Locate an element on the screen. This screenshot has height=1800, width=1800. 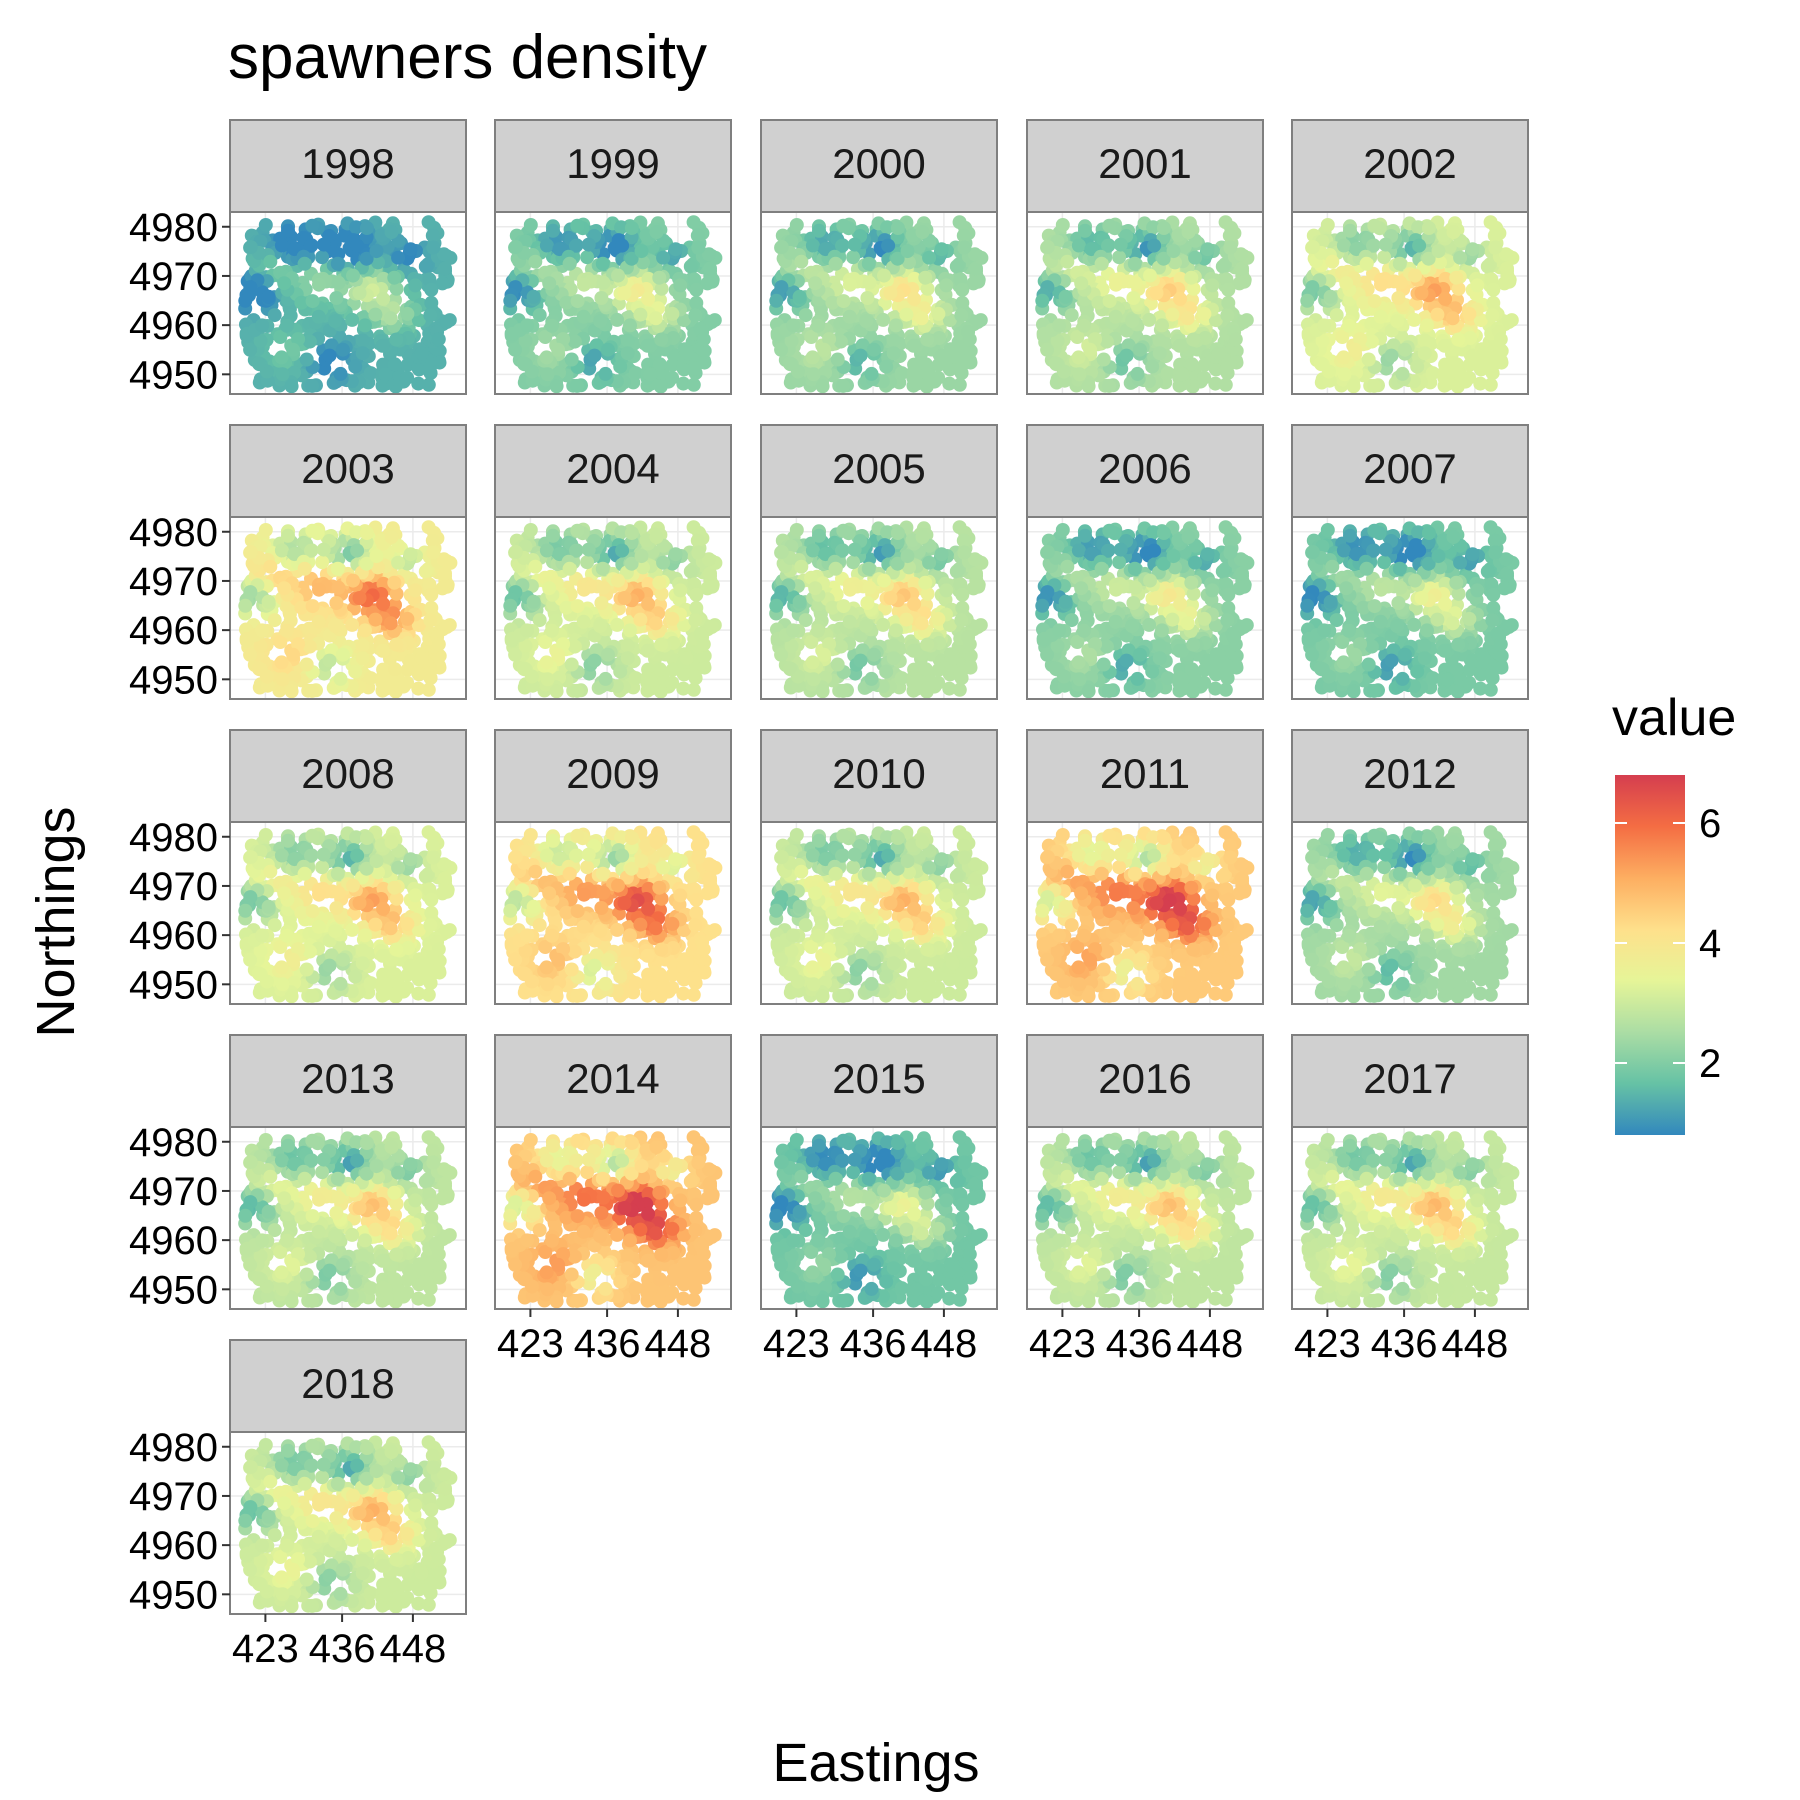
facet-2004: 2004 is located at coordinates (613, 562).